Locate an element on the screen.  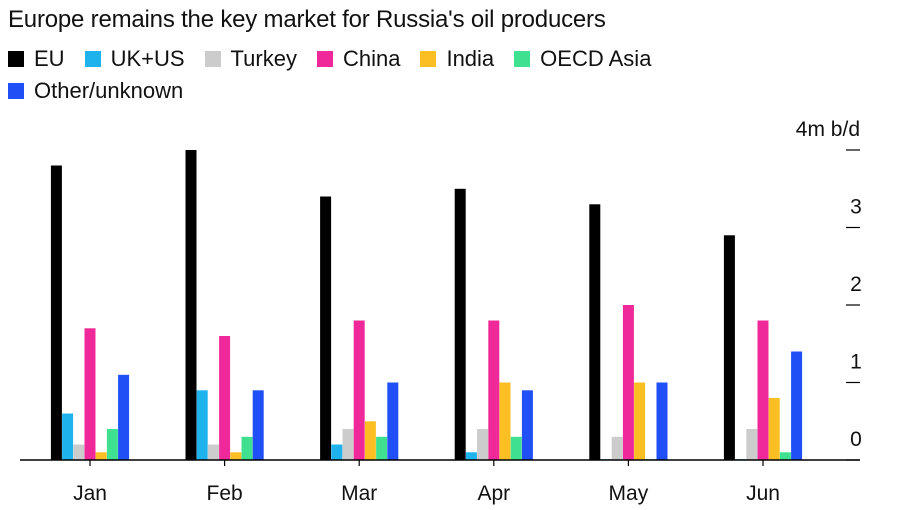
legend-item: India is located at coordinates (457, 59).